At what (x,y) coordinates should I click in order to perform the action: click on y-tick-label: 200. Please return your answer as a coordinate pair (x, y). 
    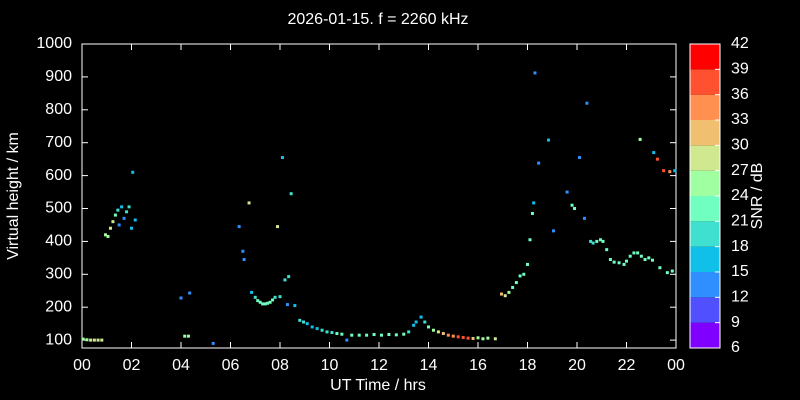
    Looking at the image, I should click on (58, 306).